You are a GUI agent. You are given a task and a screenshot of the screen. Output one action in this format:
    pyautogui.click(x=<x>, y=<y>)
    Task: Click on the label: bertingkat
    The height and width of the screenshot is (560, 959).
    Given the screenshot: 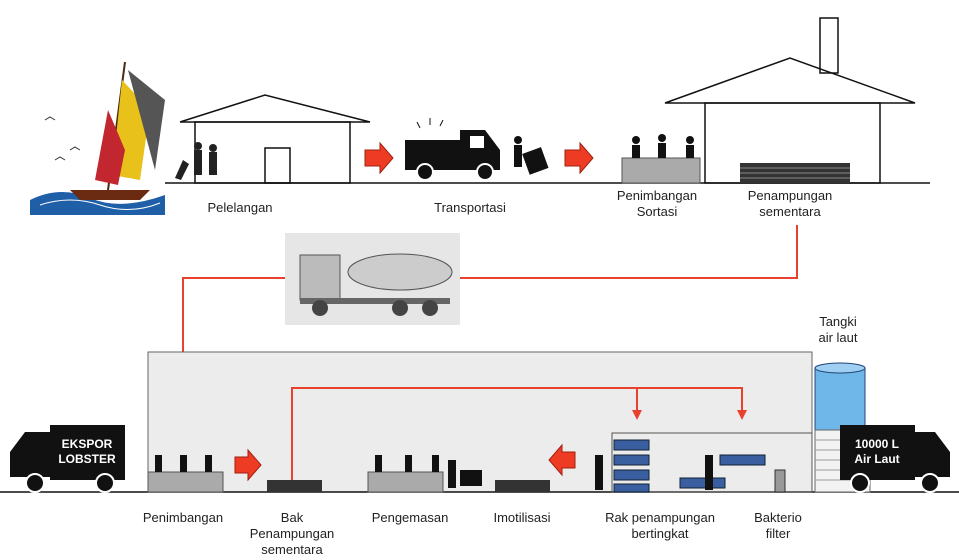 What is the action you would take?
    pyautogui.click(x=659, y=533)
    